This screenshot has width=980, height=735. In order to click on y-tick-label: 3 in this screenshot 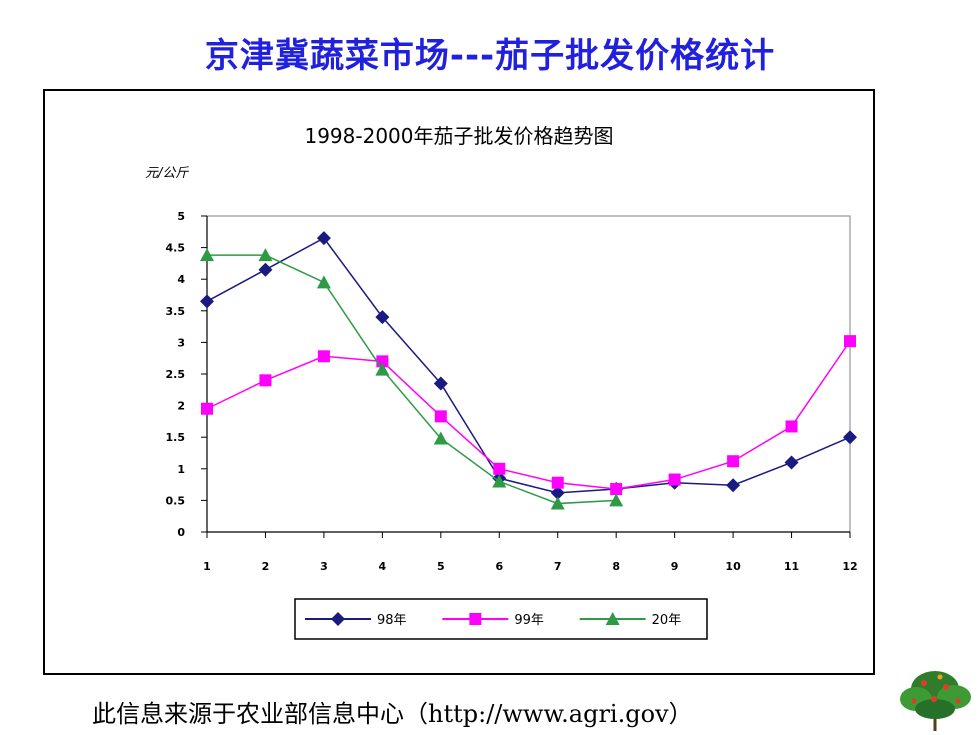, I will do `click(181, 342)`.